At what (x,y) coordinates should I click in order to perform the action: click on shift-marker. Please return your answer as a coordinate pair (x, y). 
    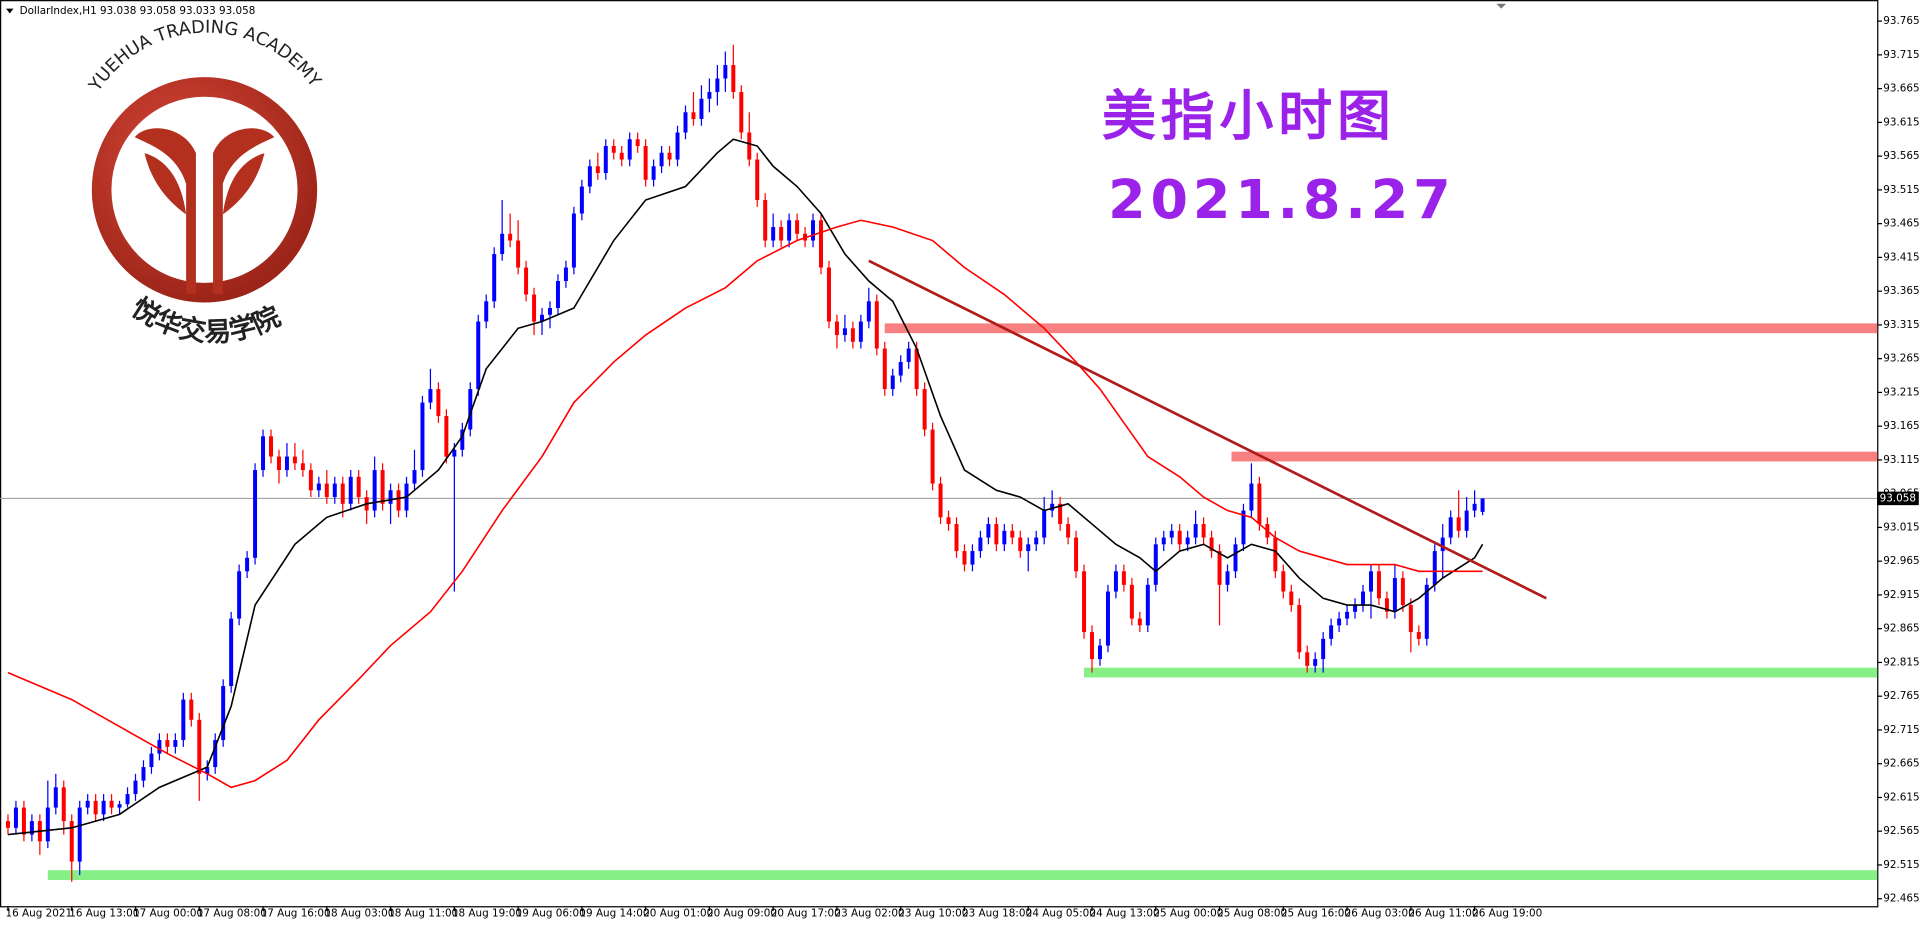
    Looking at the image, I should click on (1501, 6).